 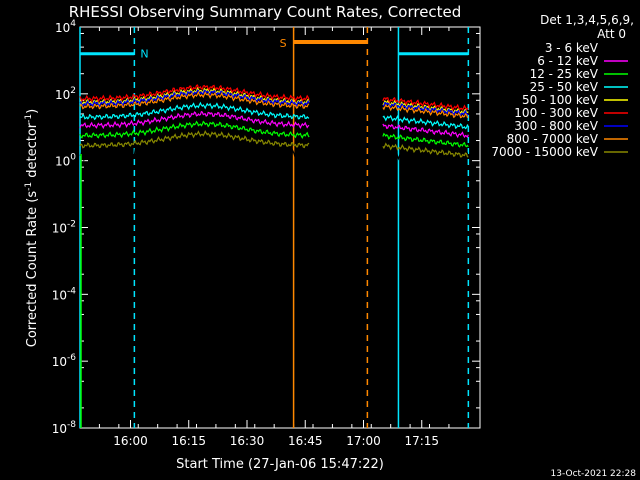 What do you see at coordinates (556, 113) in the screenshot?
I see `legend-label-5: 100 - 300 keV` at bounding box center [556, 113].